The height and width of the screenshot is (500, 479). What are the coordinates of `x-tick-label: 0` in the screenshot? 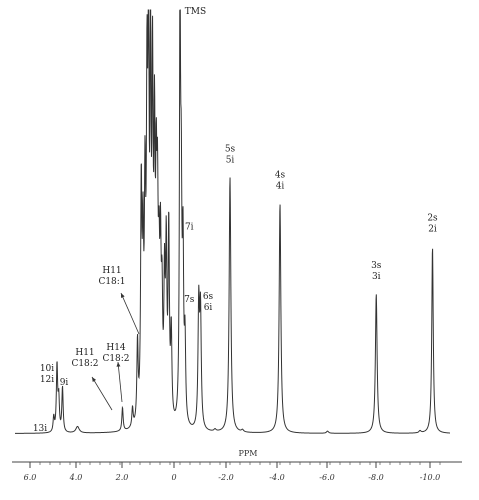 It's located at (173, 477).